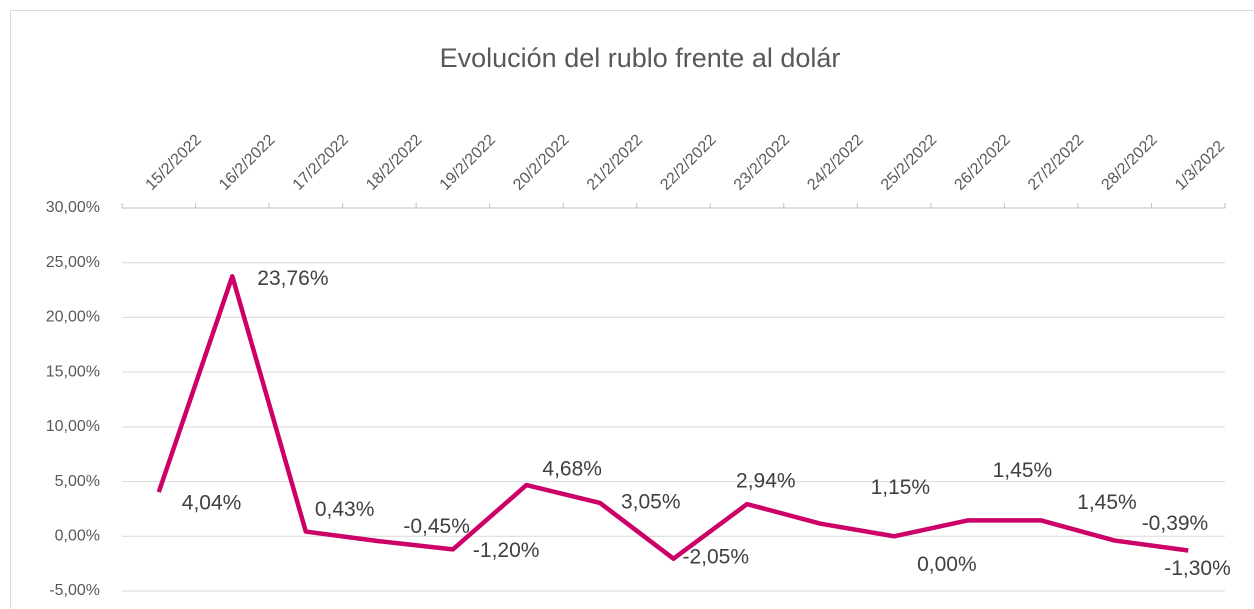  Describe the element at coordinates (73, 317) in the screenshot. I see `y-tick-label: 20,00%` at that location.